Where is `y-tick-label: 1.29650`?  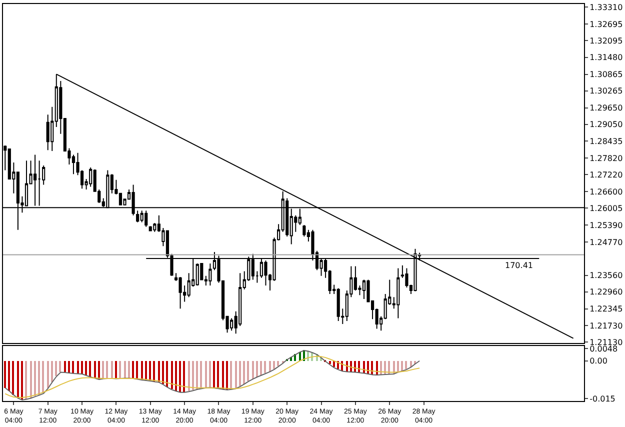
y-tick-label: 1.29650 is located at coordinates (606, 108).